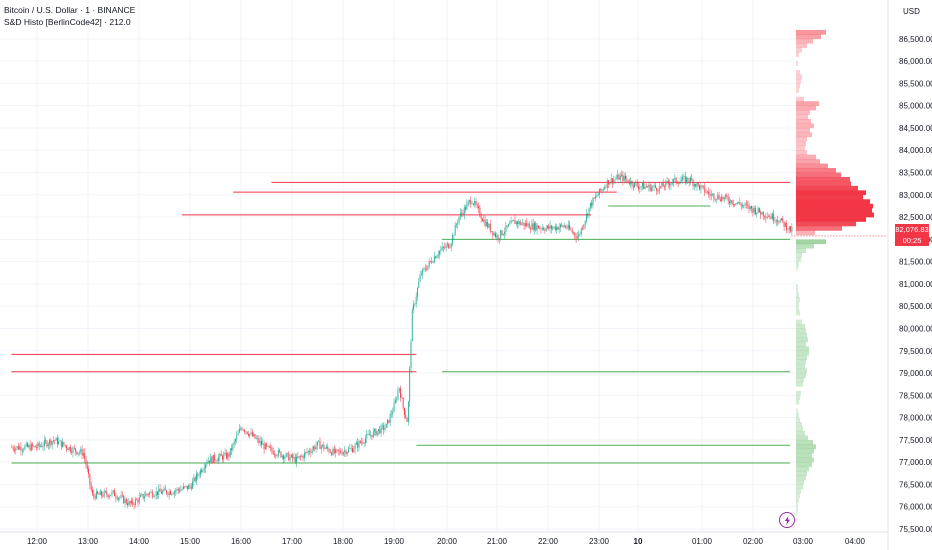 This screenshot has width=932, height=550. What do you see at coordinates (343, 541) in the screenshot?
I see `time-tick-label: 18:00` at bounding box center [343, 541].